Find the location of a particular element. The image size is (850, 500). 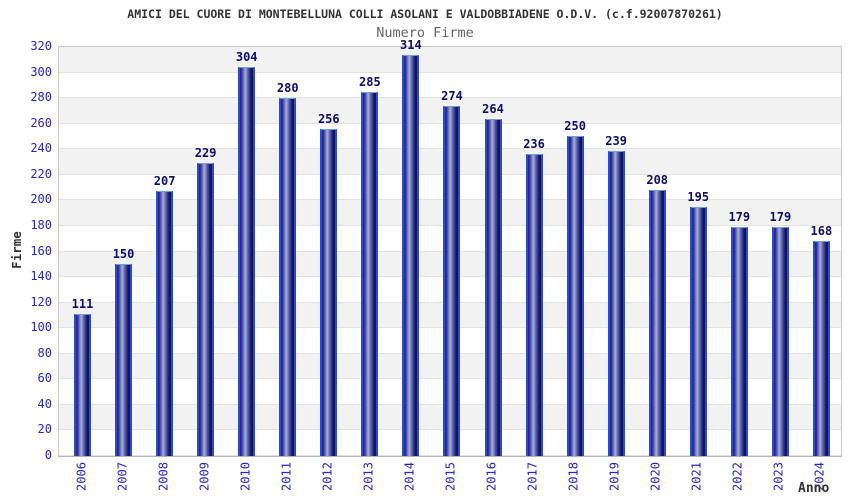

y-tick-label: 120 is located at coordinates (41, 301).